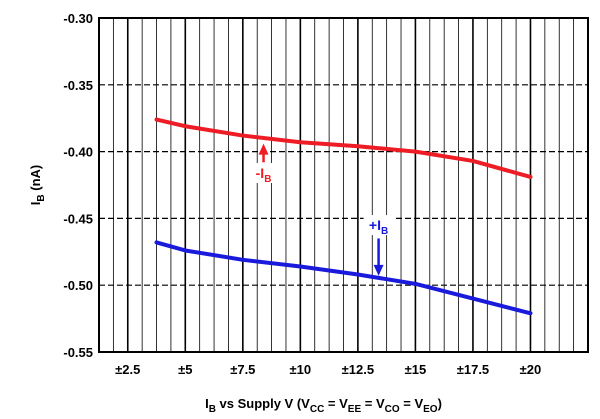 This screenshot has width=600, height=419. What do you see at coordinates (301, 369) in the screenshot?
I see `x-tick-label: ±10` at bounding box center [301, 369].